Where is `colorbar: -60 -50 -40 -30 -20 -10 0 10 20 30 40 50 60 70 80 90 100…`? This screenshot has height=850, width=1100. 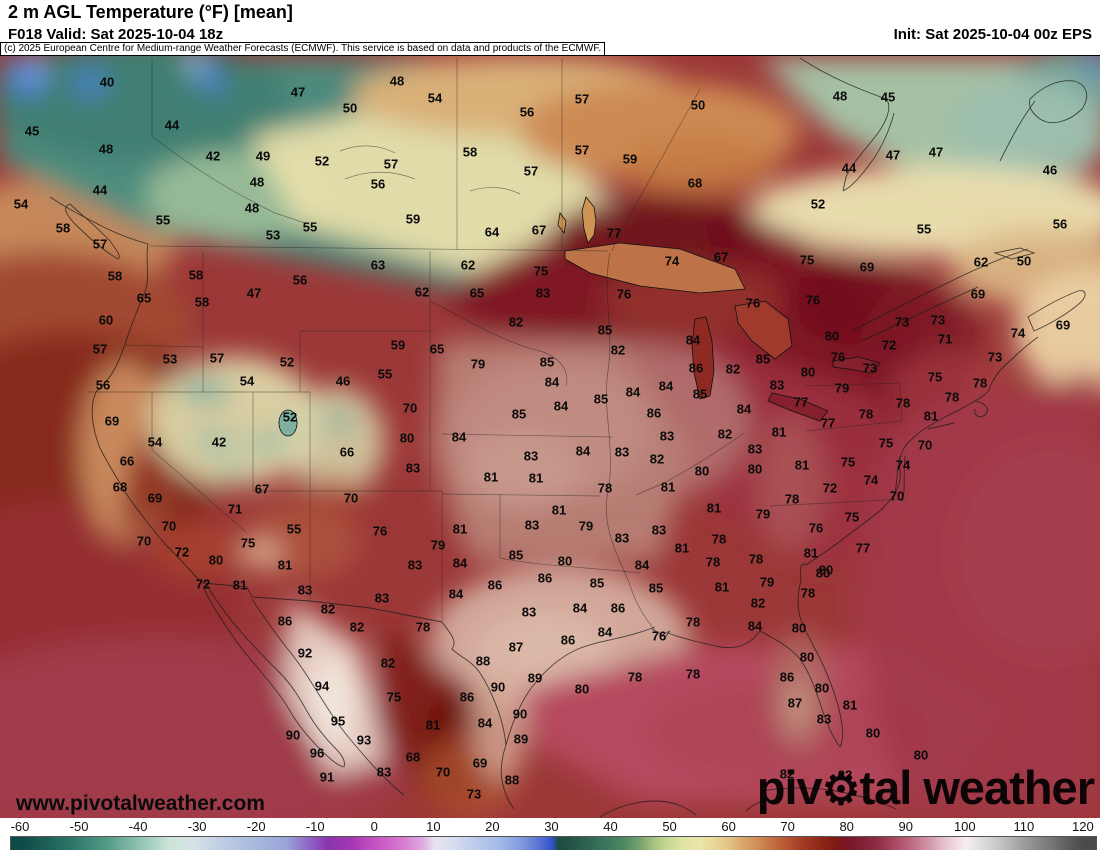
colorbar: -60 -50 -40 -30 -20 -10 0 10 20 30 40 50 60 70 80 90 100… is located at coordinates (550, 834).